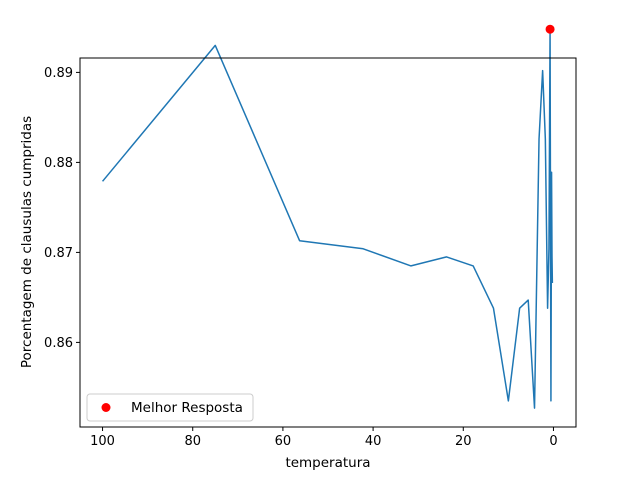  What do you see at coordinates (192, 441) in the screenshot?
I see `x-tick-label: 80` at bounding box center [192, 441].